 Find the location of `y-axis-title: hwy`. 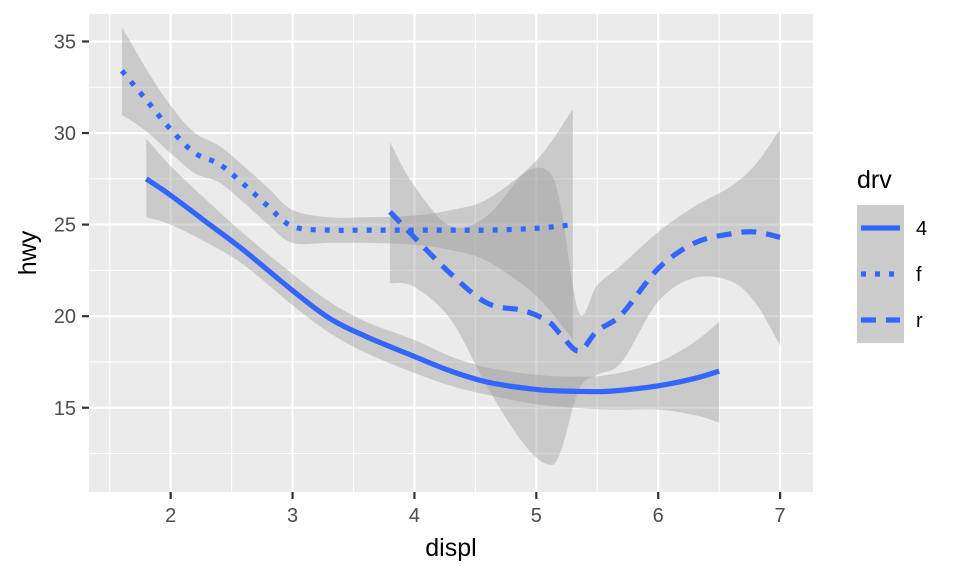

y-axis-title: hwy is located at coordinates (28, 252).